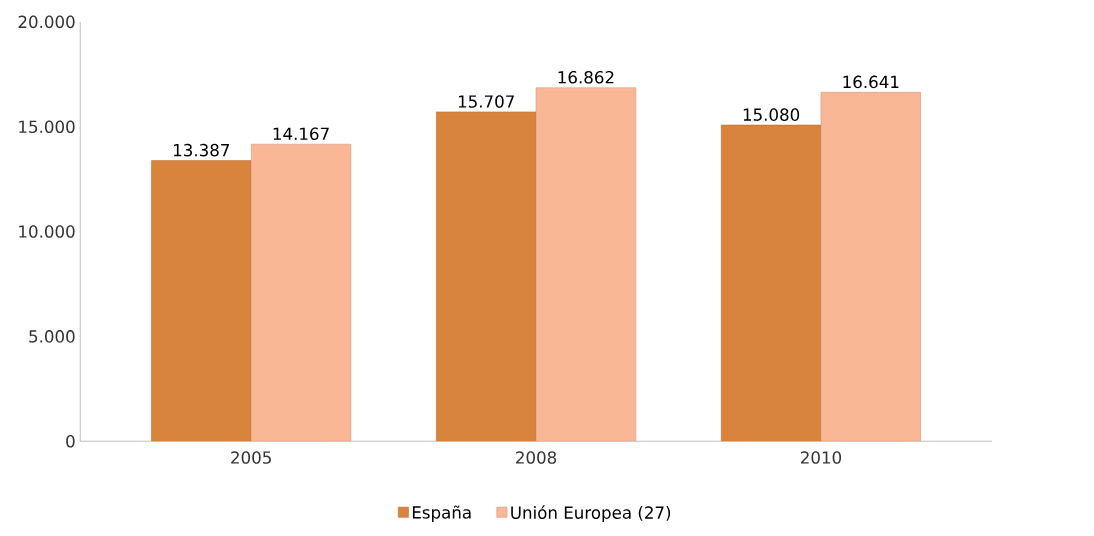 Image resolution: width=1094 pixels, height=536 pixels. I want to click on y-tick-label: 15.000, so click(47, 126).